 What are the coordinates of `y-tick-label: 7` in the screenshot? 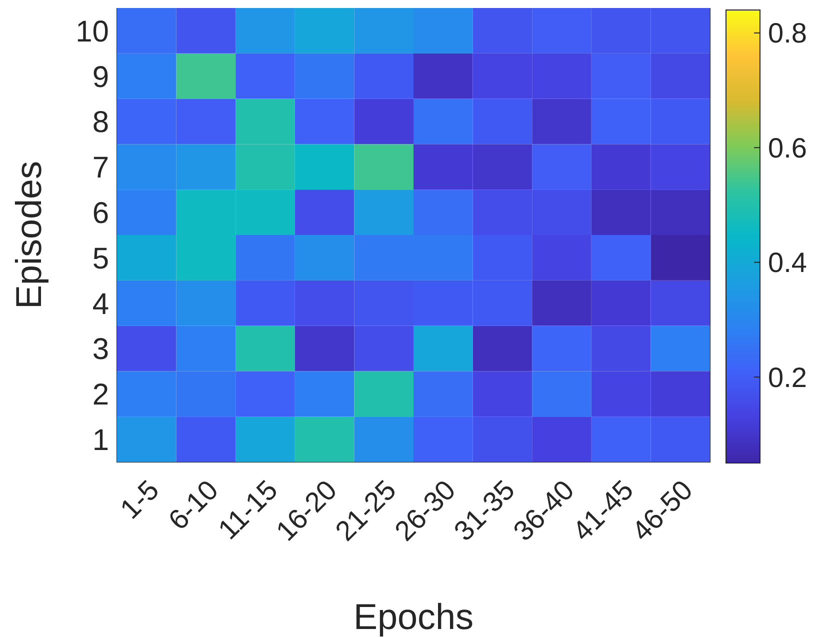 It's located at (100, 168).